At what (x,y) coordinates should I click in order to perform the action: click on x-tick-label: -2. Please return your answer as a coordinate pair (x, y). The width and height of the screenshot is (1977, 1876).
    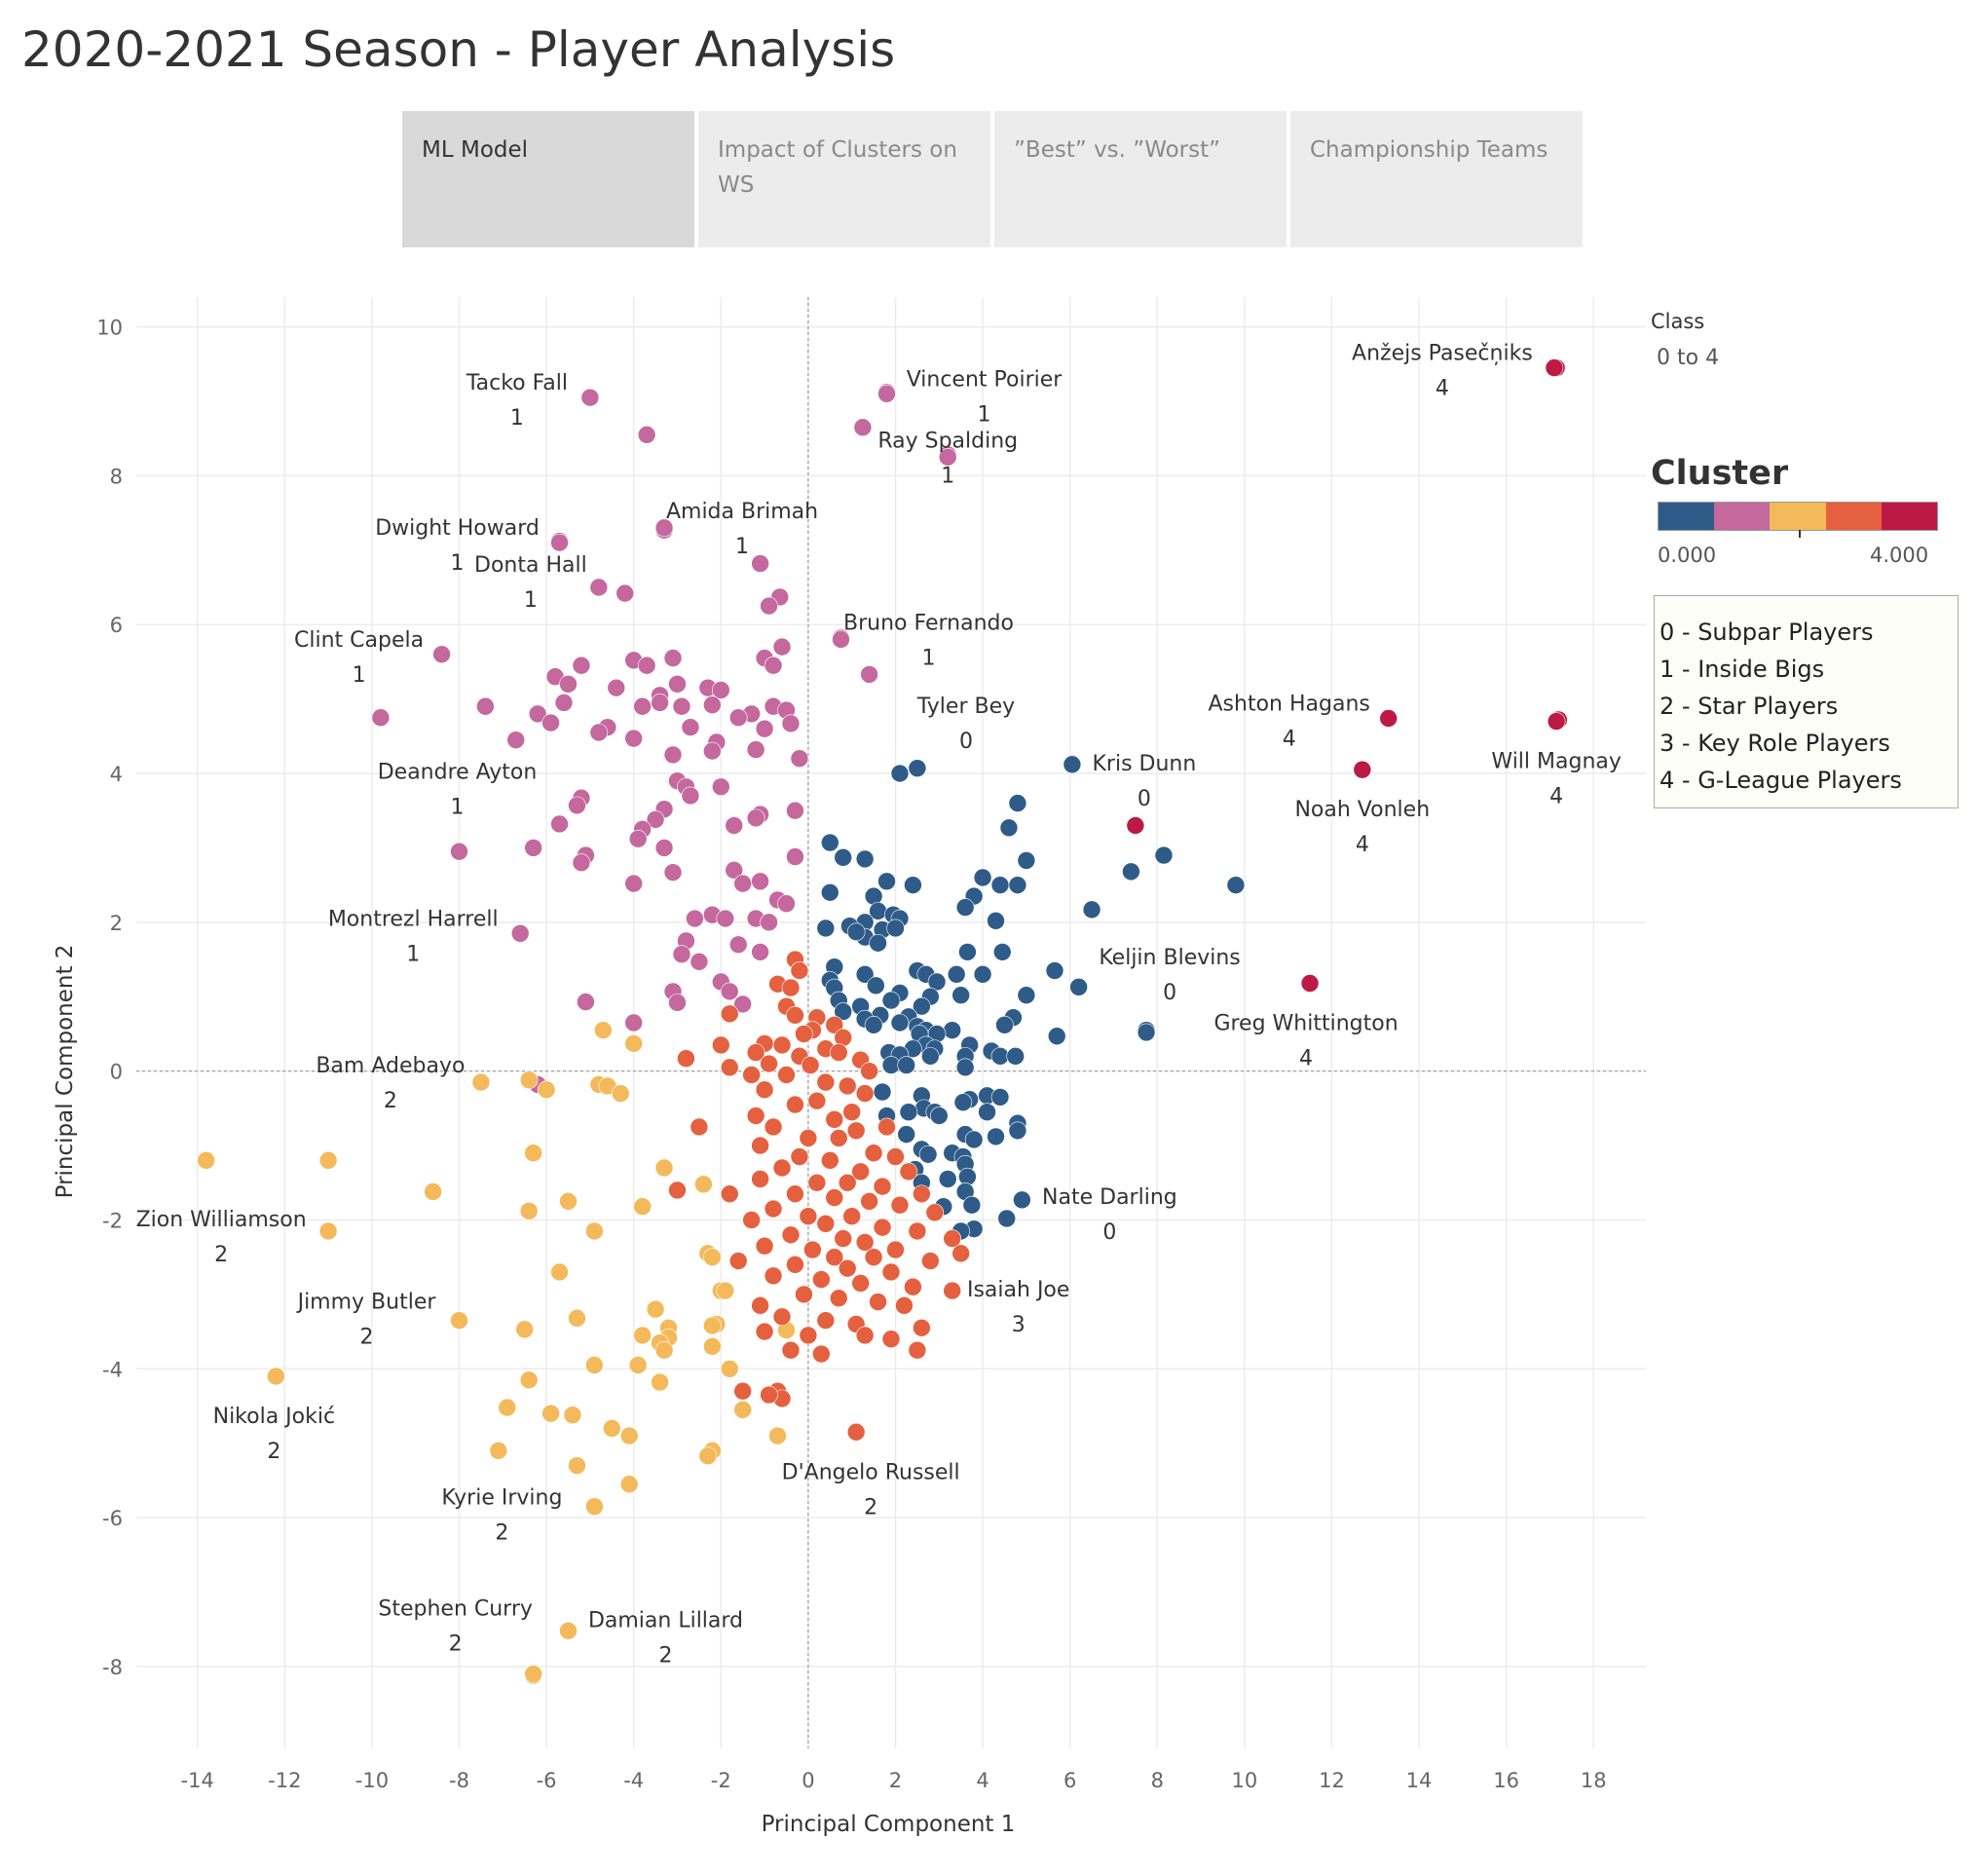
    Looking at the image, I should click on (721, 1781).